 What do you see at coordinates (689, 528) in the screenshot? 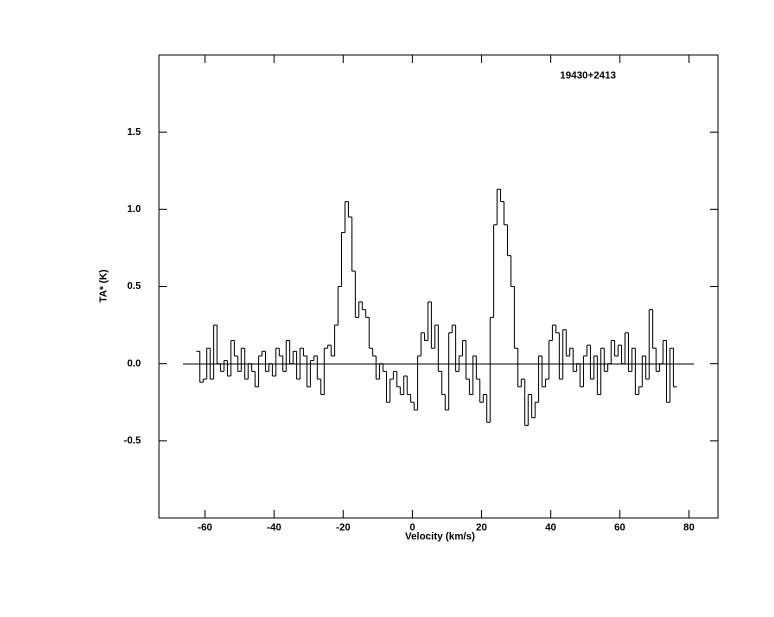
I see `x-tick-label: 80` at bounding box center [689, 528].